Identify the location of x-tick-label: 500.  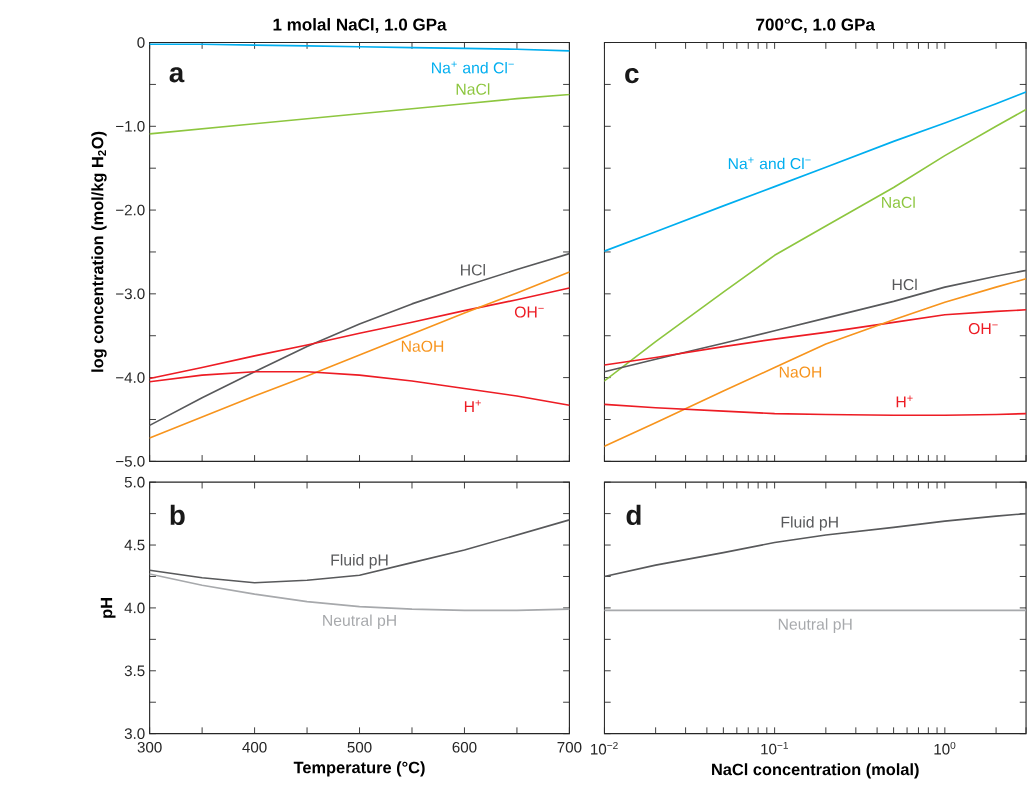
(359, 747).